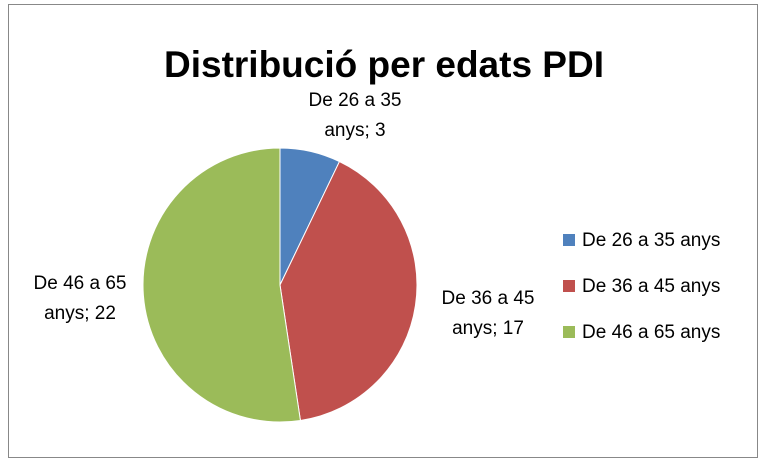 This screenshot has width=768, height=467. I want to click on chart-title: Distribució per edats PDI, so click(384, 64).